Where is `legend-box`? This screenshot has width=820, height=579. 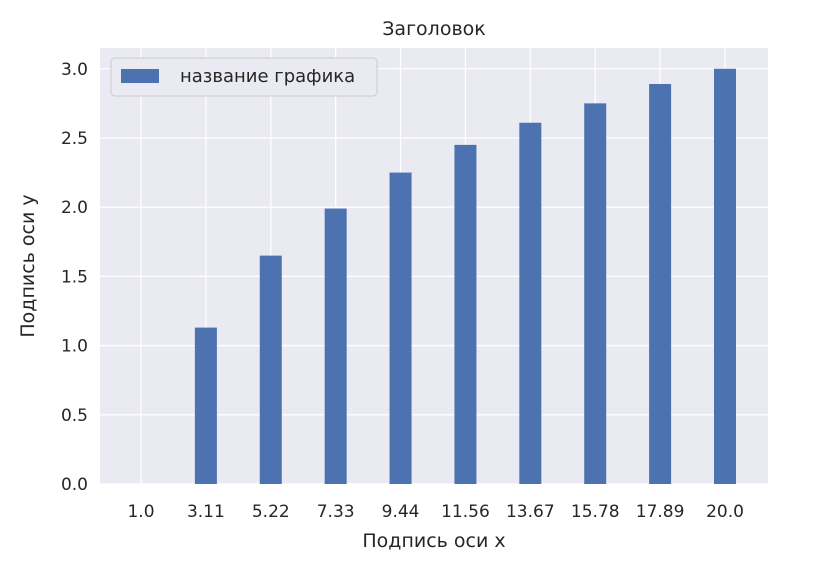 legend-box is located at coordinates (244, 77).